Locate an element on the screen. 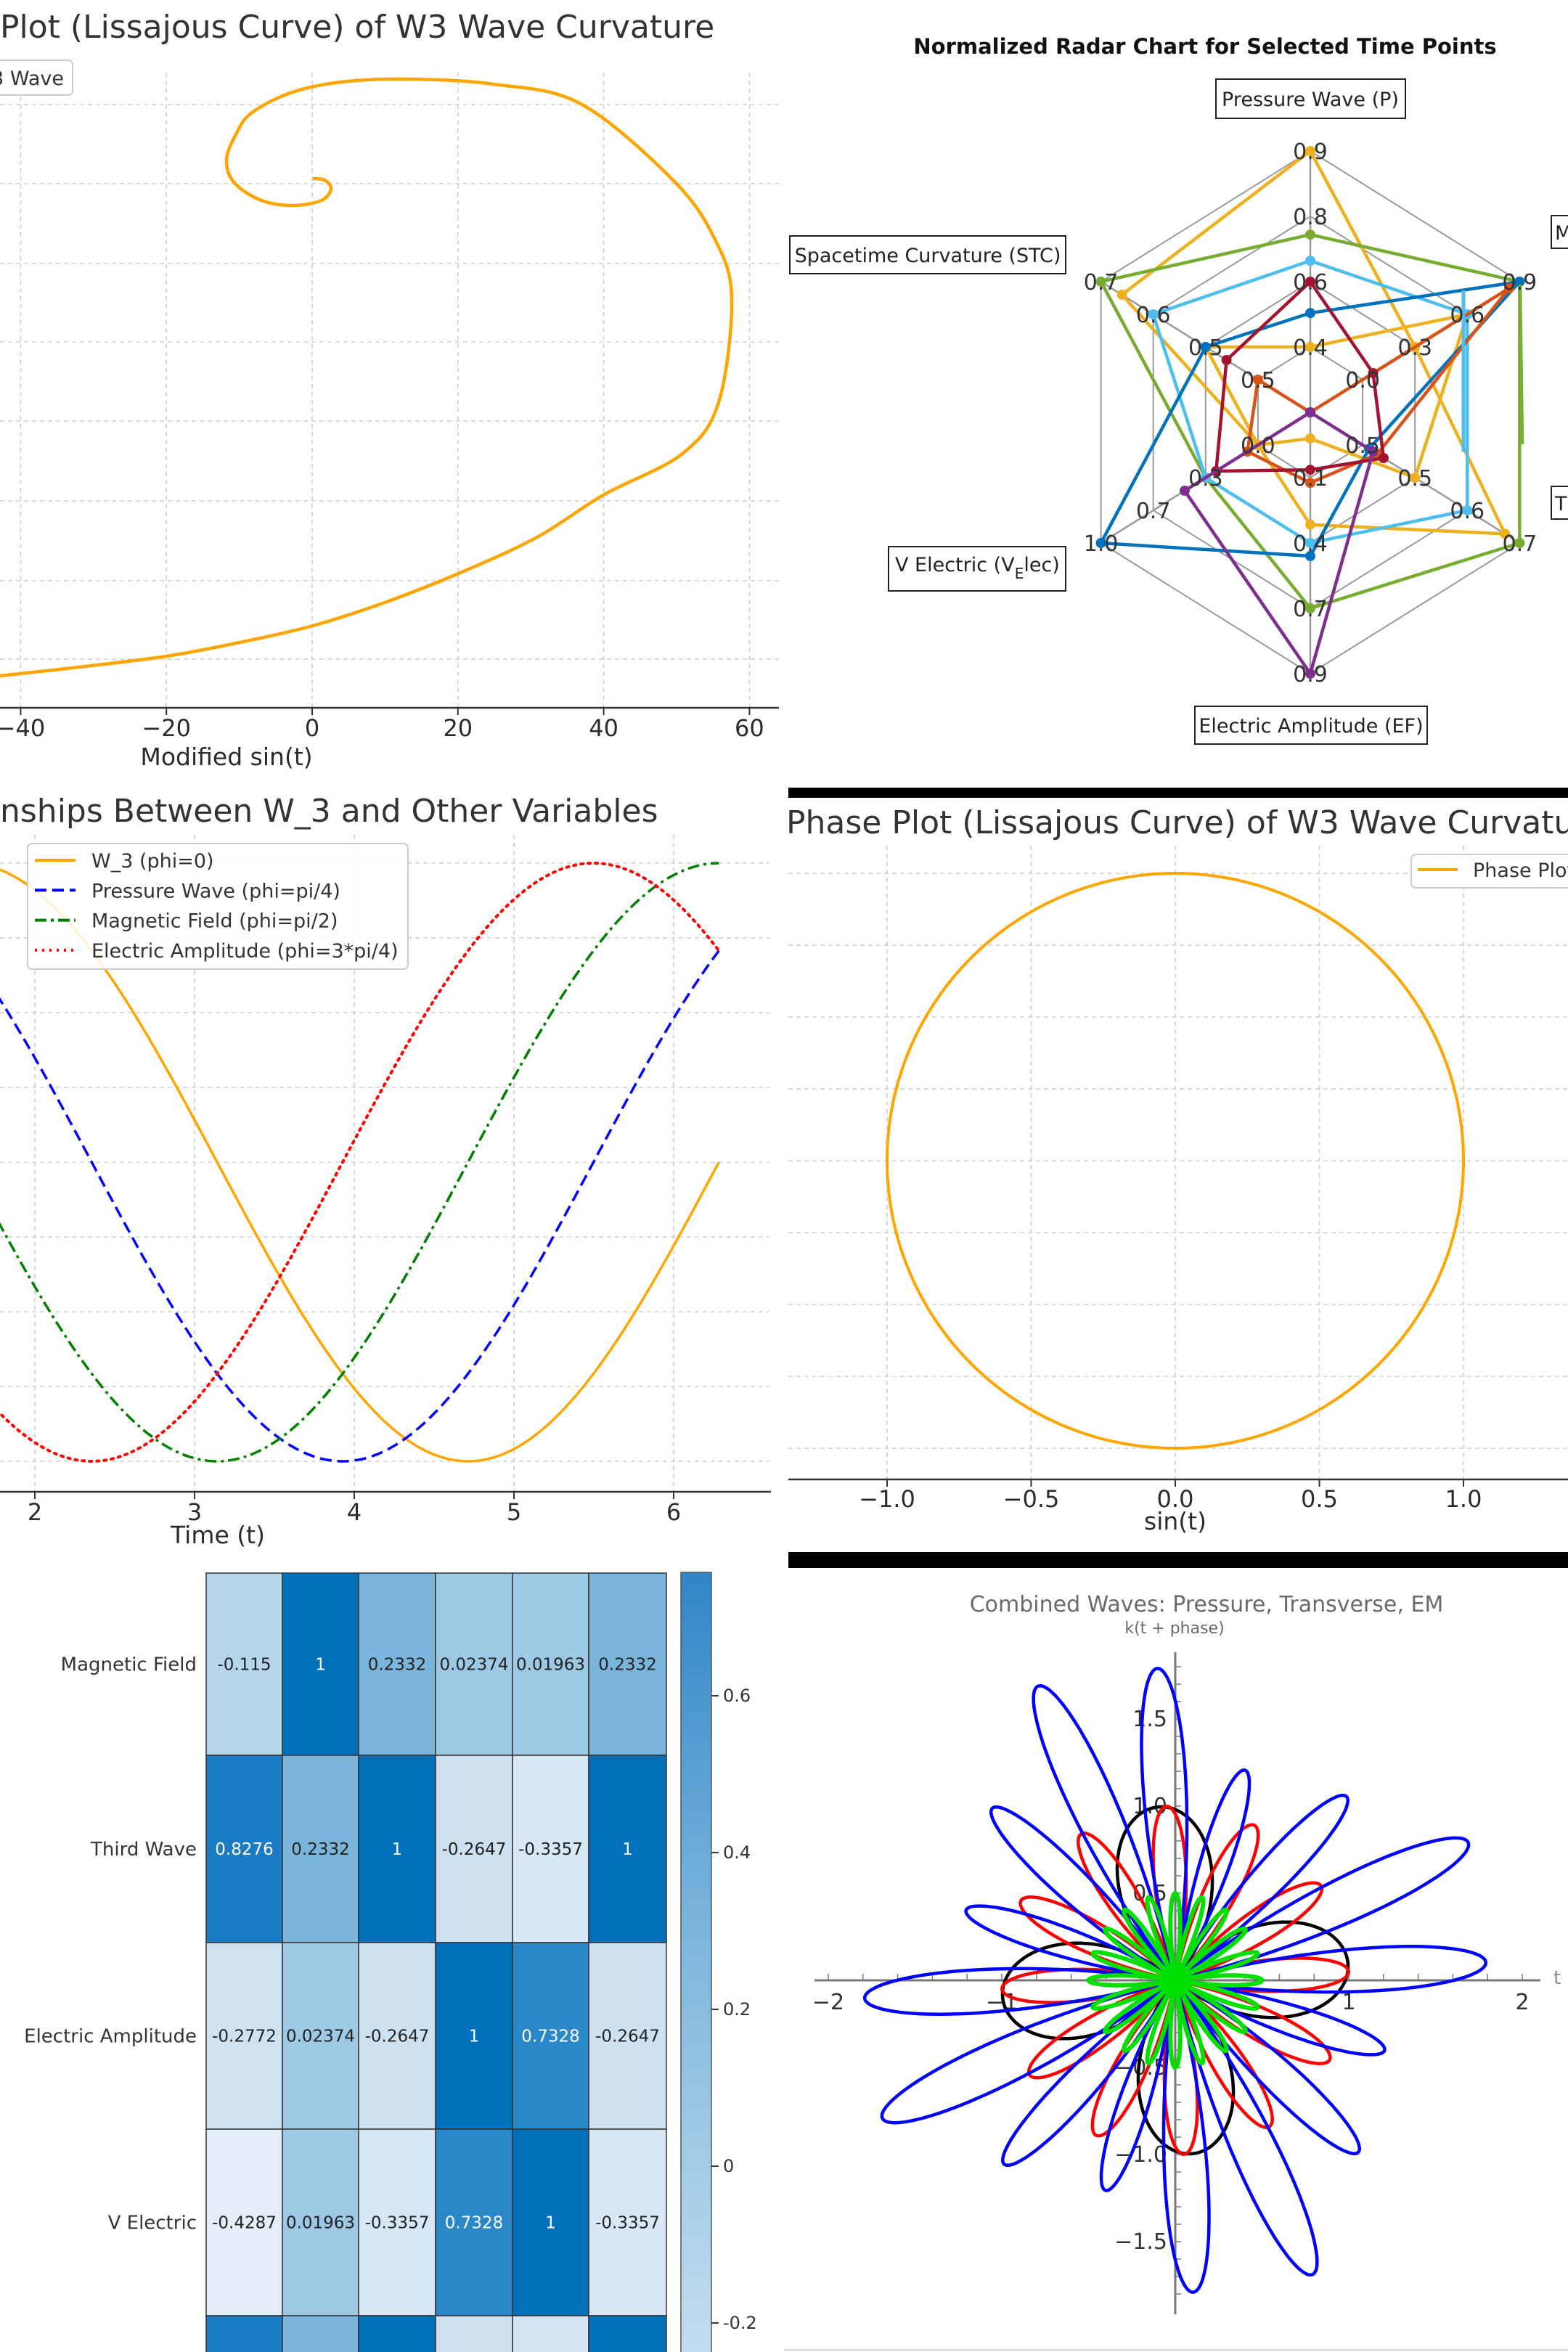  x-tick-label: −1.0 is located at coordinates (887, 1499).